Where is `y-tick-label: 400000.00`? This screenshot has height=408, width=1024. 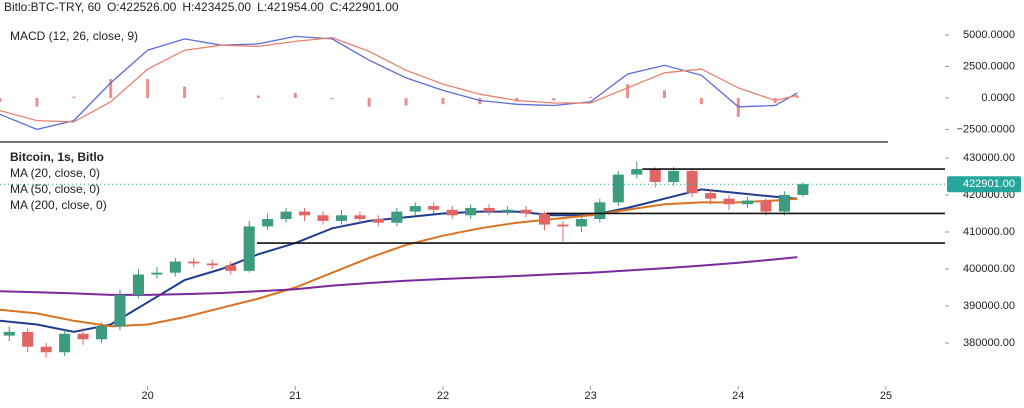 y-tick-label: 400000.00 is located at coordinates (989, 269).